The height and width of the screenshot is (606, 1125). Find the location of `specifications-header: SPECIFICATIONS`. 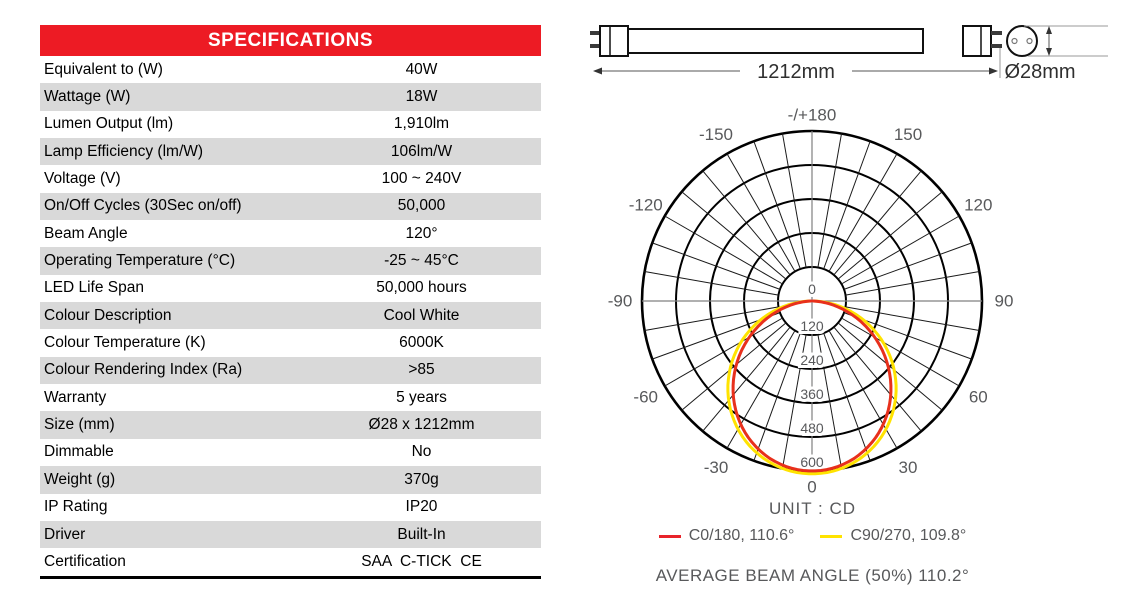

specifications-header: SPECIFICATIONS is located at coordinates (290, 40).